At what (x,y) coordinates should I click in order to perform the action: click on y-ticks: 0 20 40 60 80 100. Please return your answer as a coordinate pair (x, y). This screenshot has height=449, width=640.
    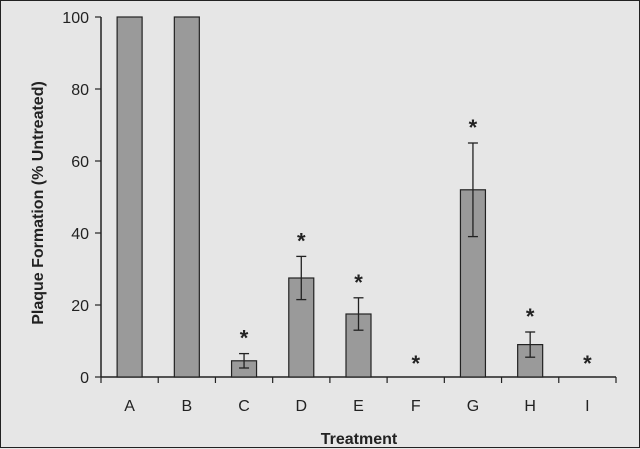
    Looking at the image, I should click on (81, 198).